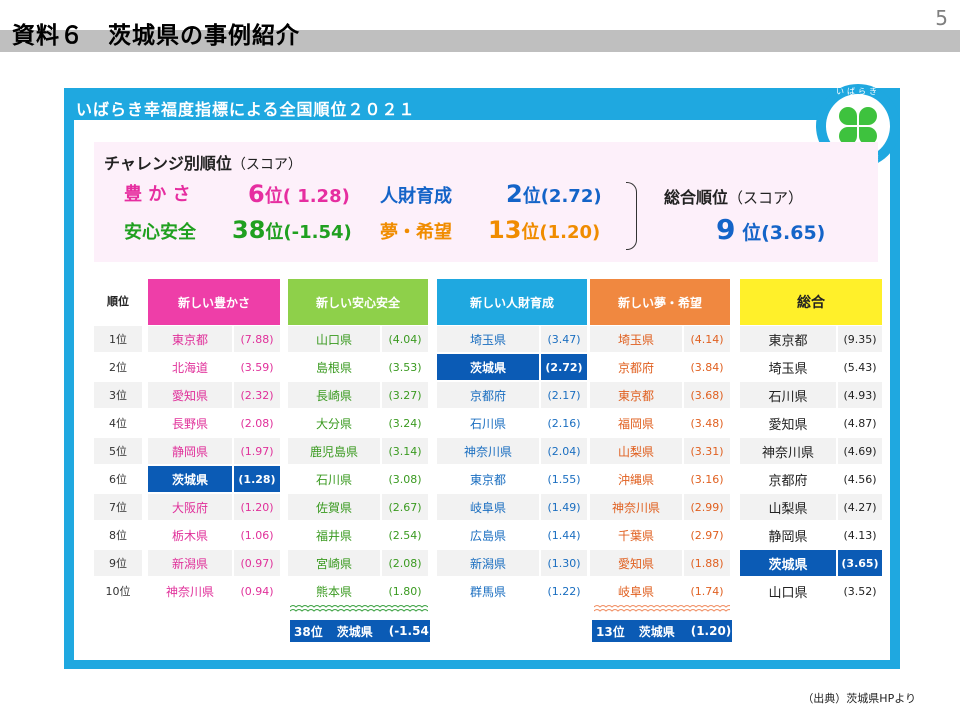 This screenshot has height=720, width=960. Describe the element at coordinates (514, 194) in the screenshot. I see `challenge-rank-number: 2` at that location.